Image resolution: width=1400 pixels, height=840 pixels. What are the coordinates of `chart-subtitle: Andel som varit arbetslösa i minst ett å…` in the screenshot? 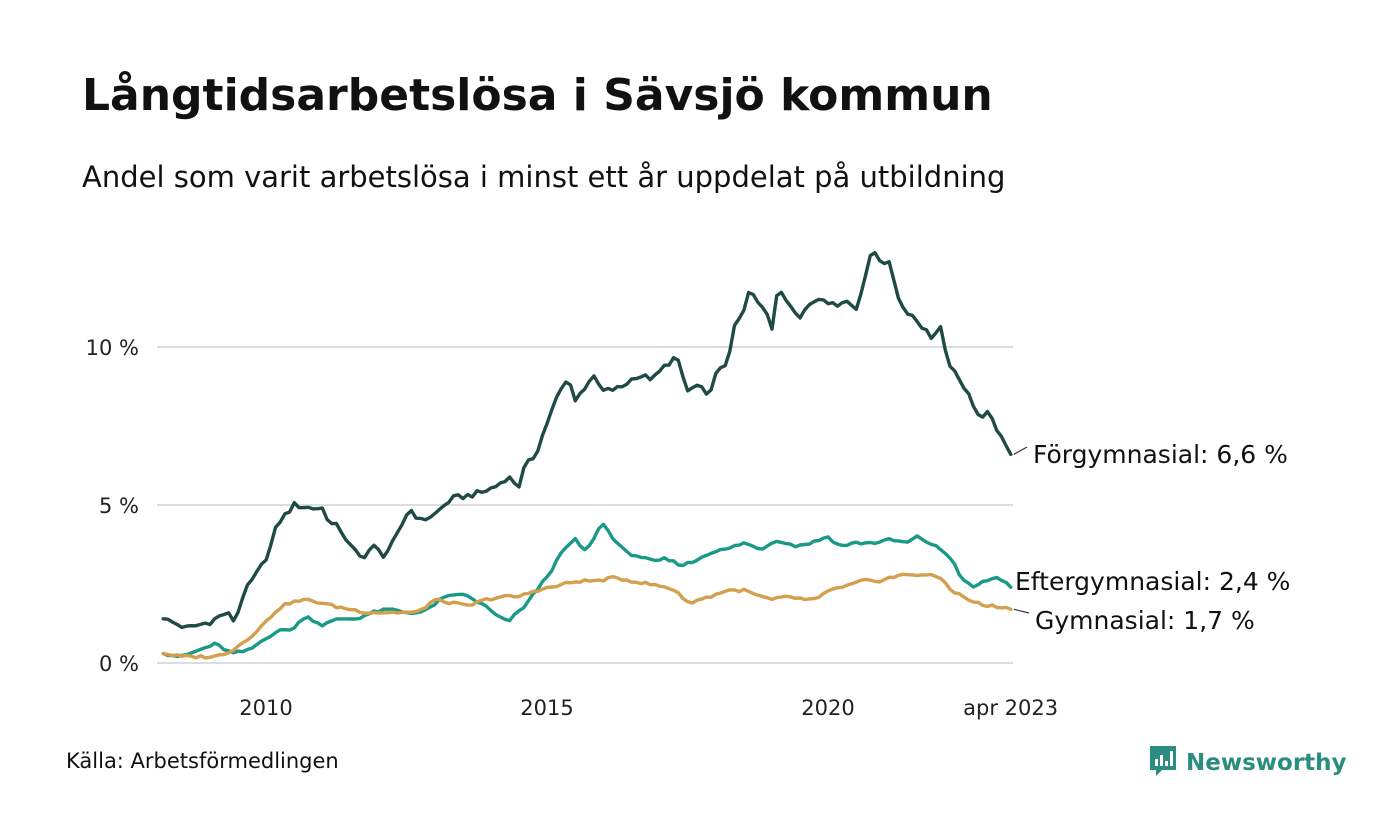 It's located at (544, 177).